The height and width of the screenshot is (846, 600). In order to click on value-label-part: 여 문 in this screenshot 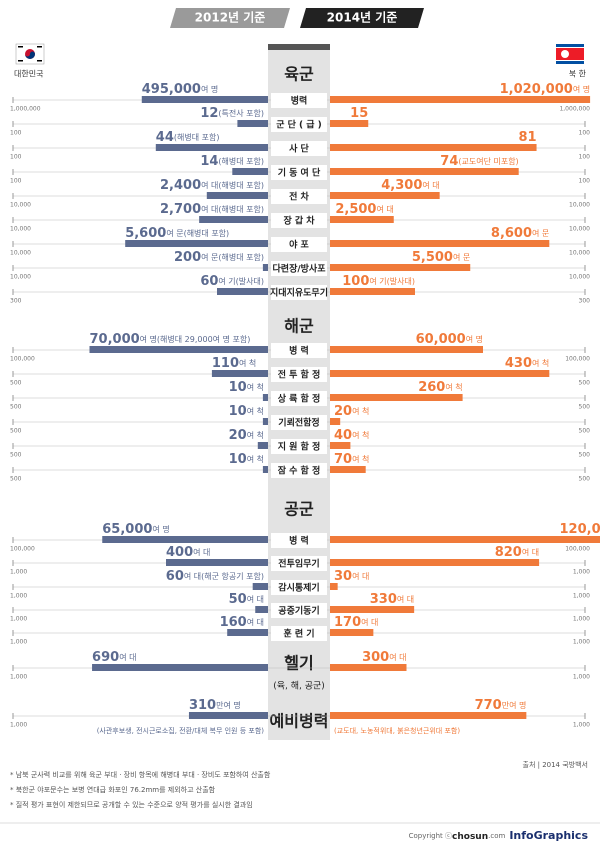, I will do `click(461, 257)`.